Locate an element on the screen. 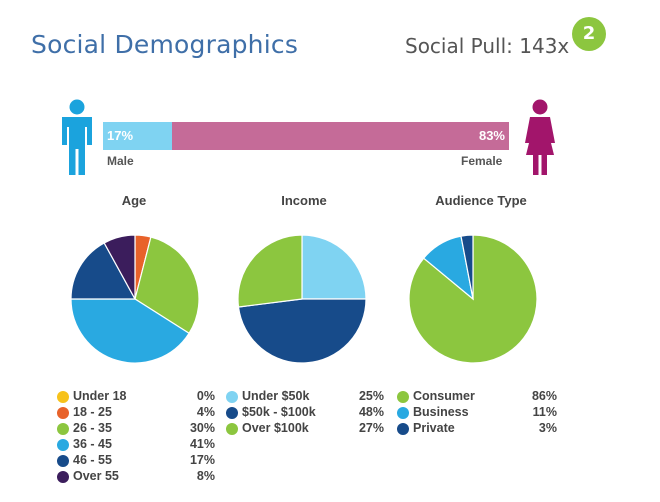 This screenshot has width=660, height=502. male-label: Male is located at coordinates (120, 161).